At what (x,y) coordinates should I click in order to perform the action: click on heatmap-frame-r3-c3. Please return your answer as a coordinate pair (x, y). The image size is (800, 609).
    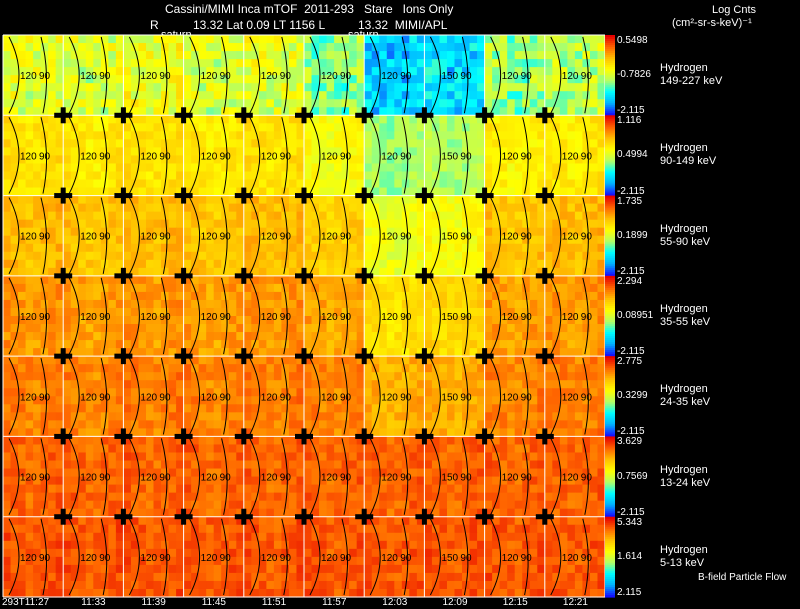
    Looking at the image, I should click on (214, 316).